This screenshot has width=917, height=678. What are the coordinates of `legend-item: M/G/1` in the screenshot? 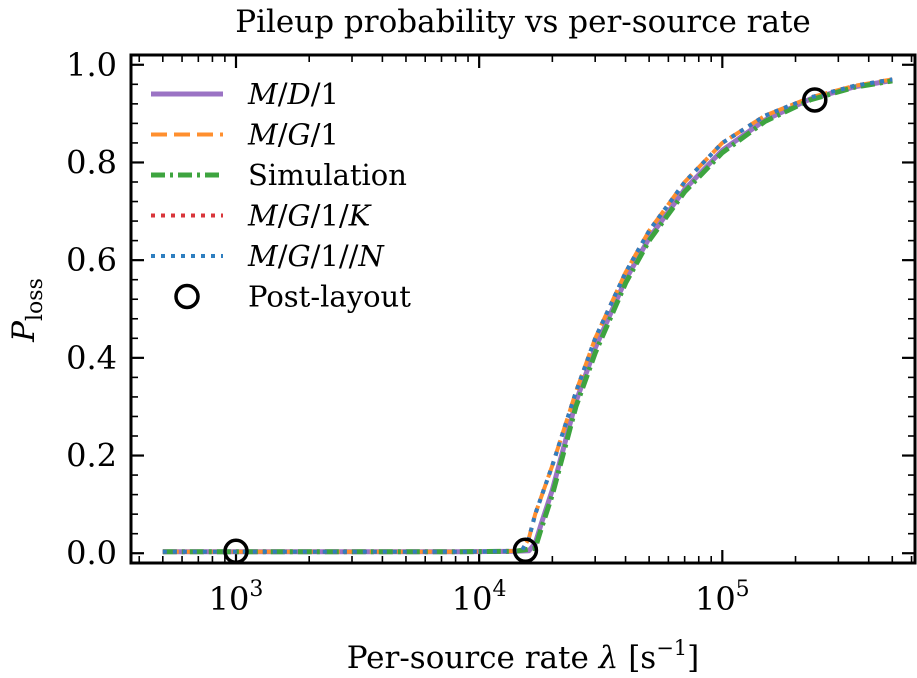 It's located at (245, 135).